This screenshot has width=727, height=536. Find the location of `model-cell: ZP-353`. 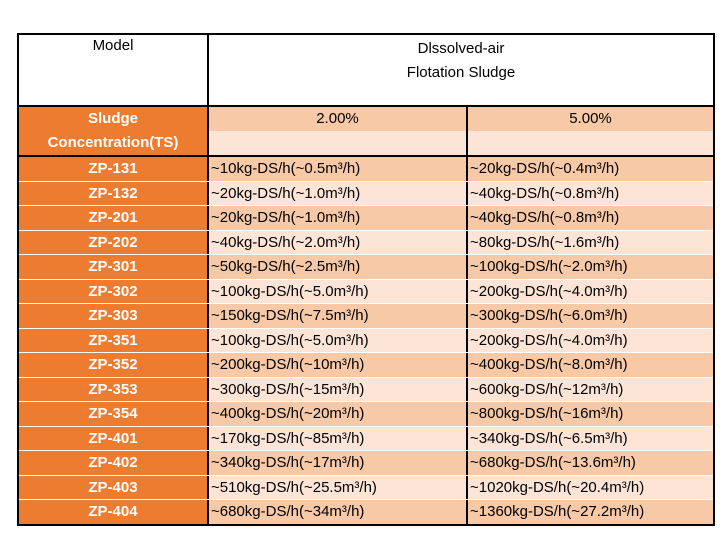

model-cell: ZP-353 is located at coordinates (113, 389).